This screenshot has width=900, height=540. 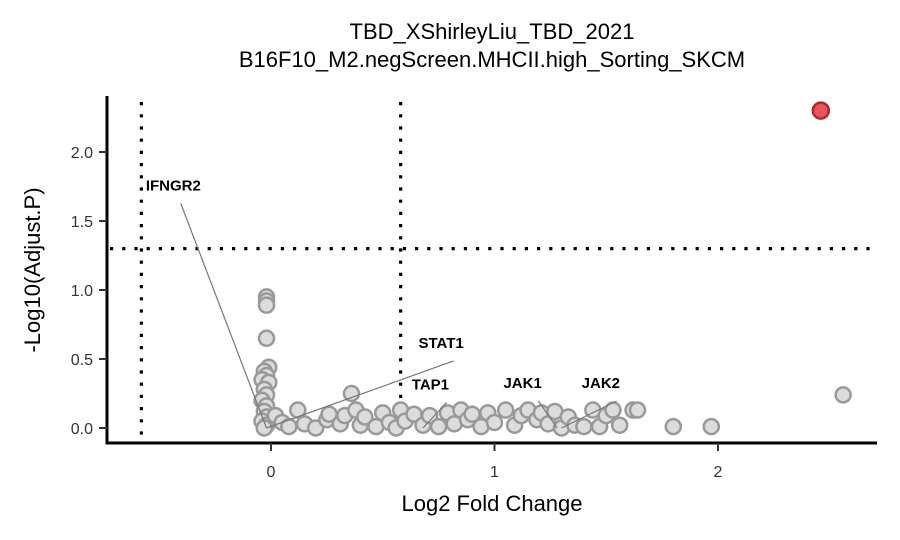 I want to click on gene-label: STAT1, so click(x=441, y=343).